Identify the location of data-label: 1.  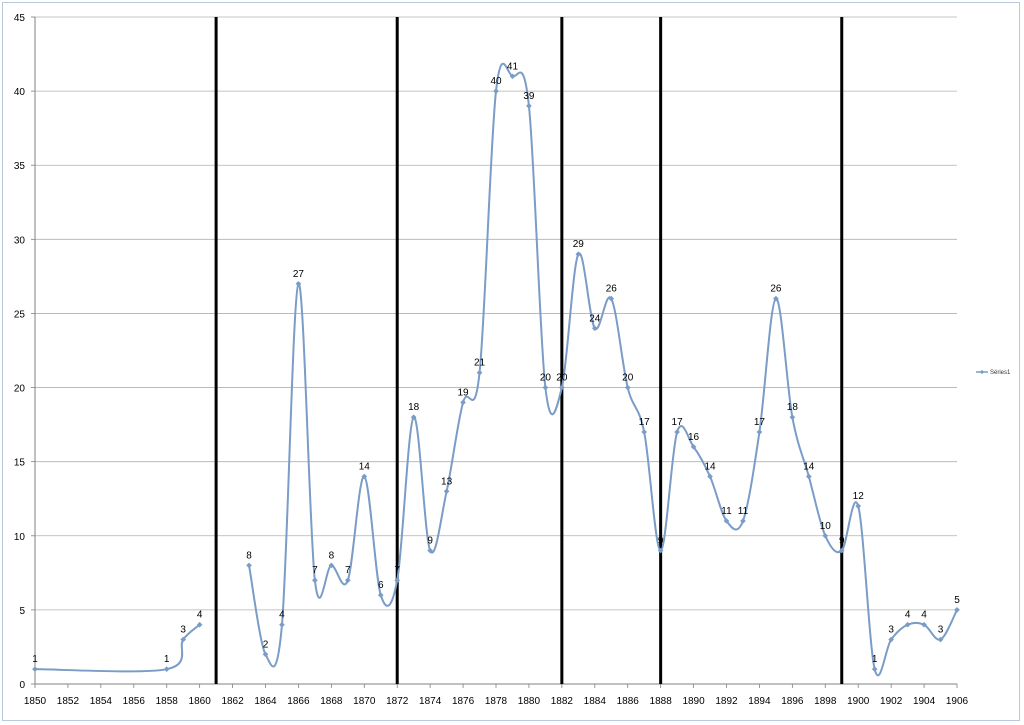
(875, 659).